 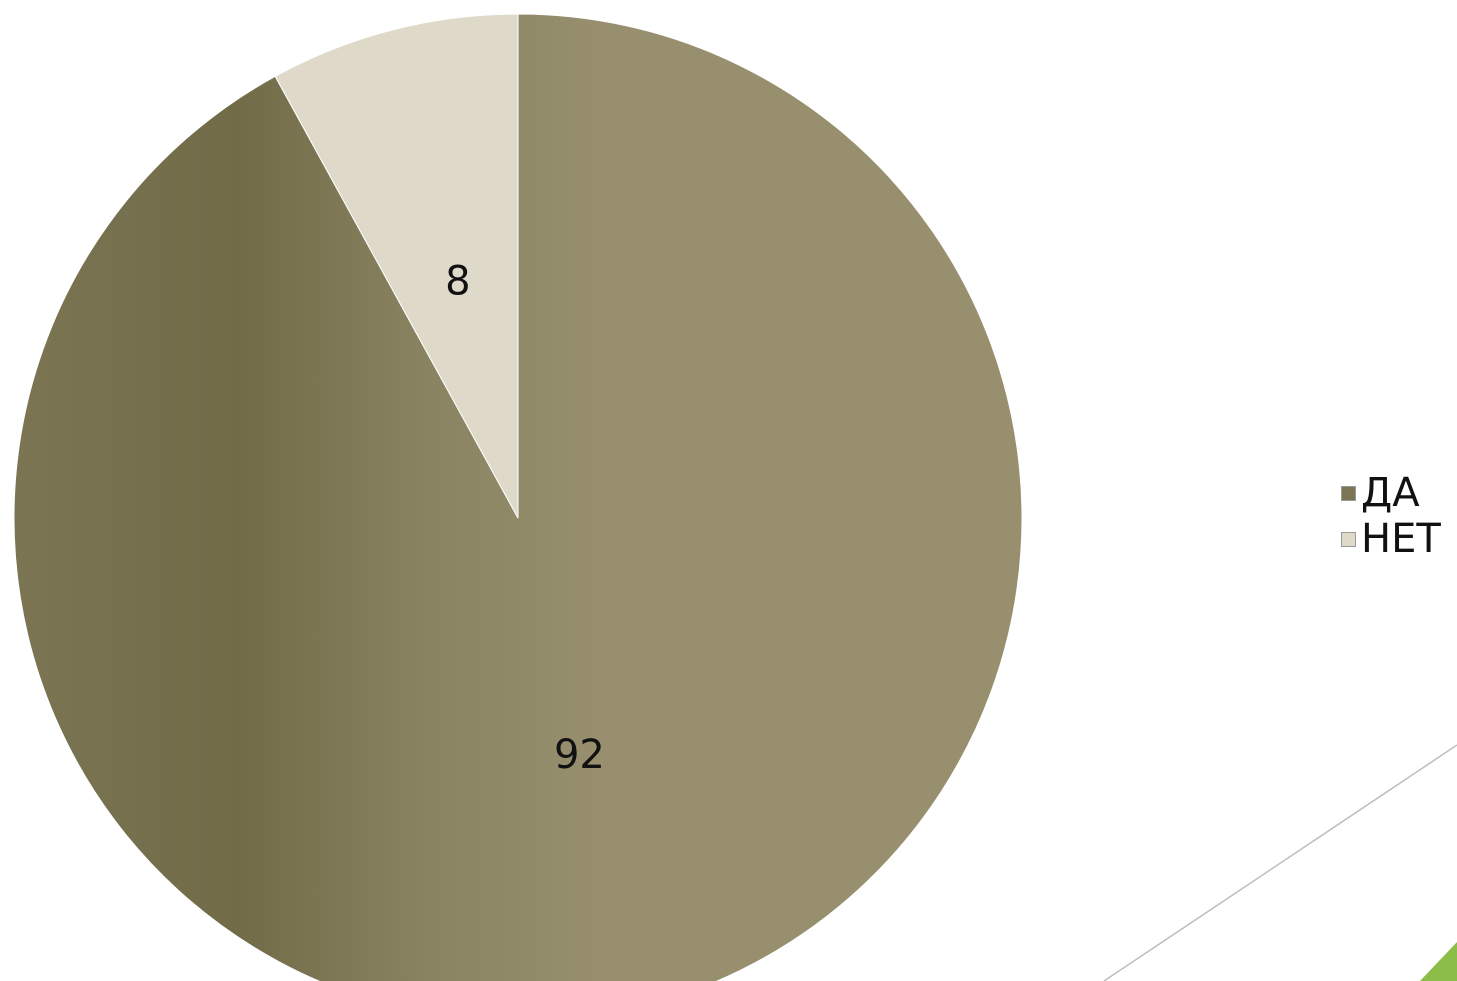 What do you see at coordinates (1438, 961) in the screenshot?
I see `decorative-green-triangle` at bounding box center [1438, 961].